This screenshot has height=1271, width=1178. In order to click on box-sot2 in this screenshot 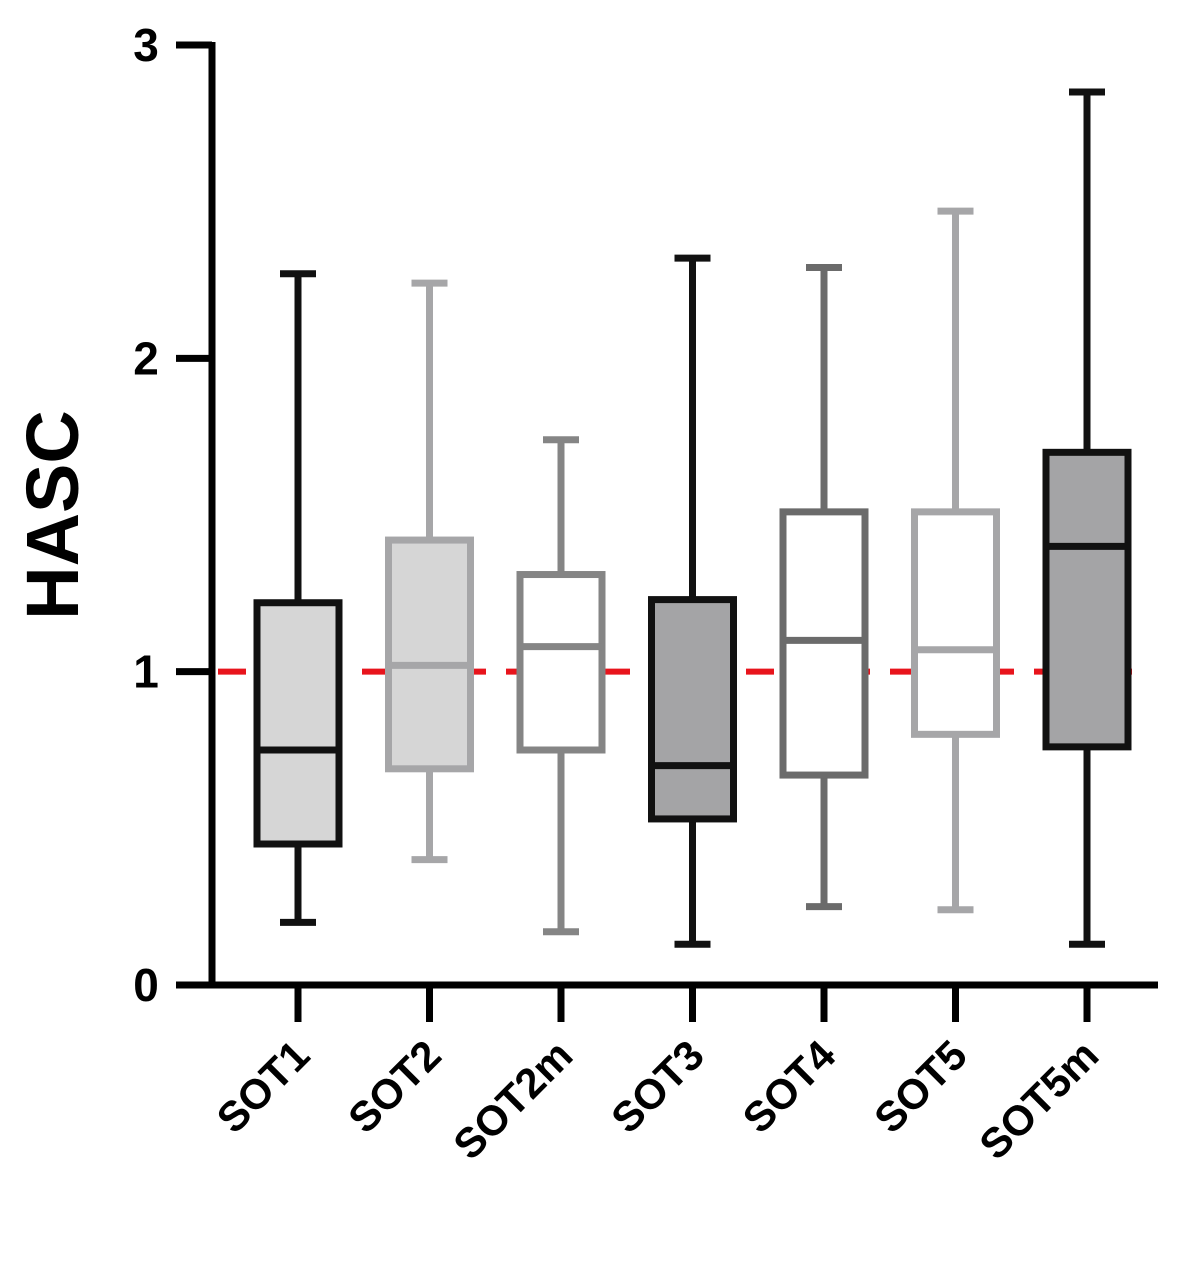, I will do `click(429, 571)`.